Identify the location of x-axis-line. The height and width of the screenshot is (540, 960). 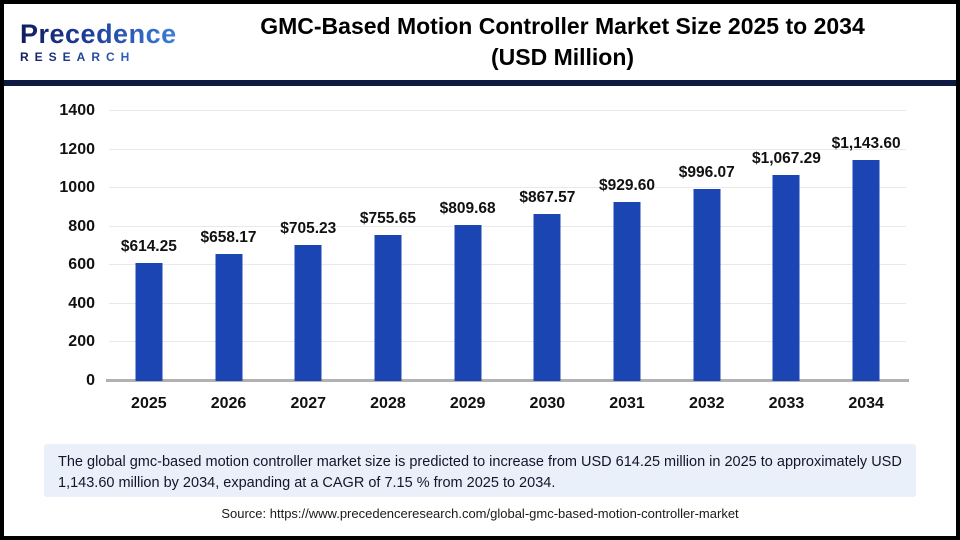
(507, 380).